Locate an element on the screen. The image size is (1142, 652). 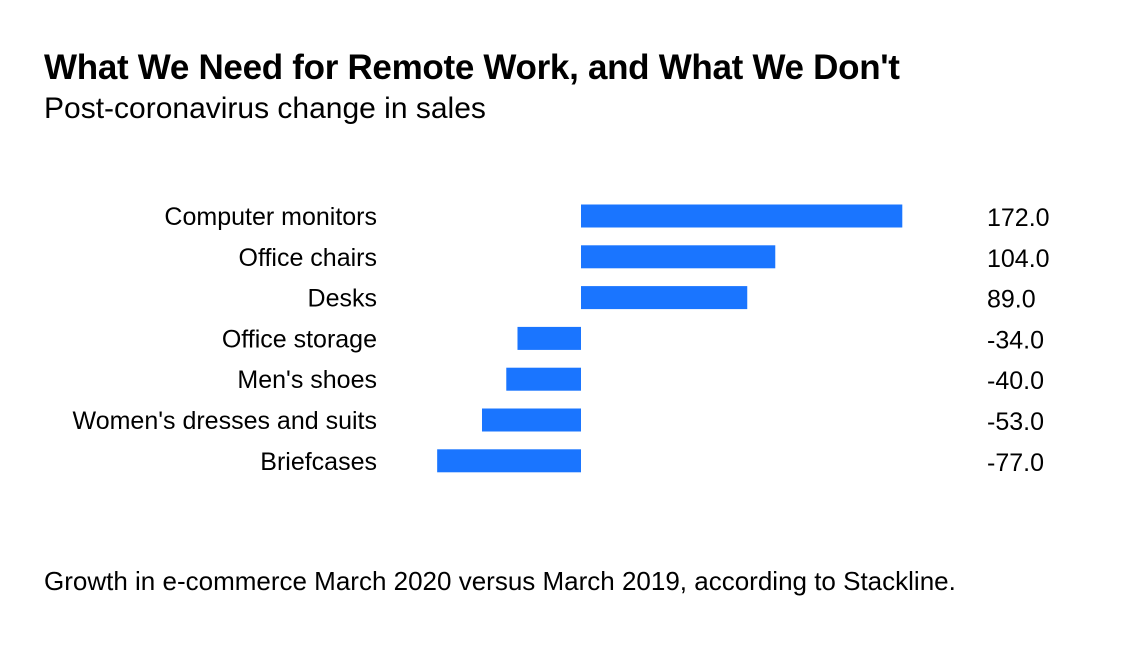
category-label: Briefcases is located at coordinates (318, 462).